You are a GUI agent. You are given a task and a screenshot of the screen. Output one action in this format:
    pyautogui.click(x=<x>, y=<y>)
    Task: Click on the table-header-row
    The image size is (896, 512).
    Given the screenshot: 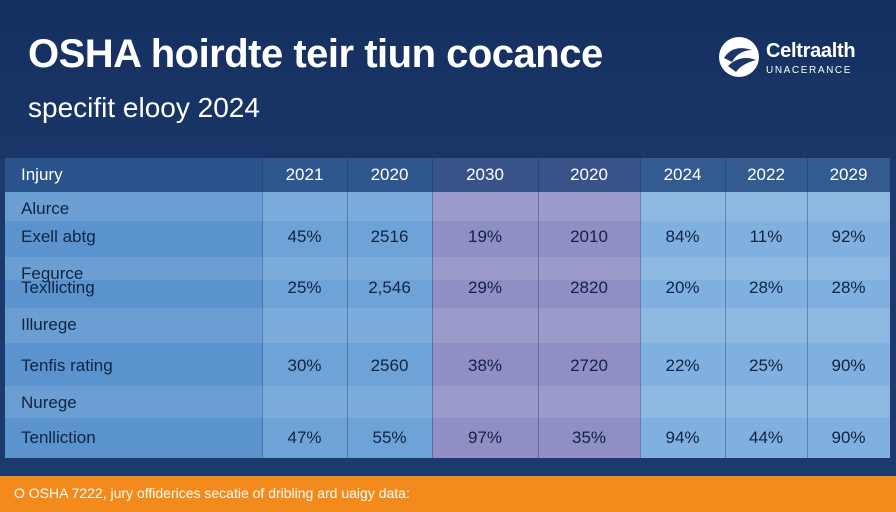 What is the action you would take?
    pyautogui.click(x=447, y=175)
    